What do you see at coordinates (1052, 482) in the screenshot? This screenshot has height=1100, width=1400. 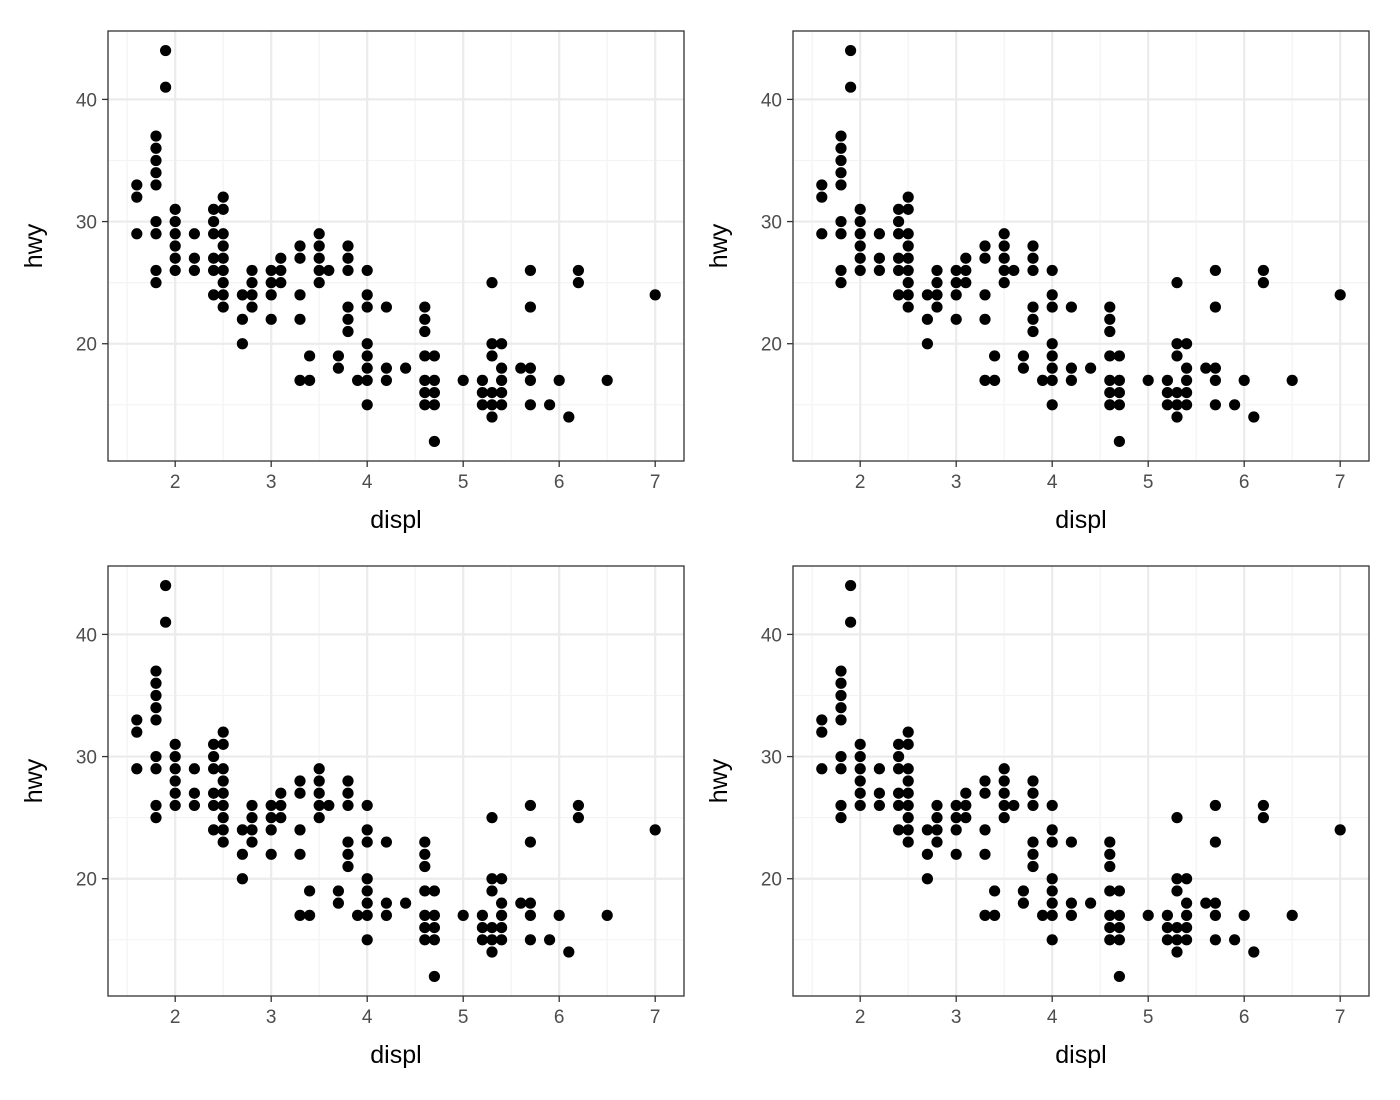 I see `x-tick-label: 4` at bounding box center [1052, 482].